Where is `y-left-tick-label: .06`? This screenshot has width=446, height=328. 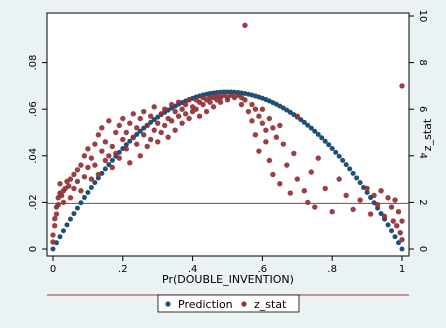
y-left-tick-label: .06 is located at coordinates (33, 109).